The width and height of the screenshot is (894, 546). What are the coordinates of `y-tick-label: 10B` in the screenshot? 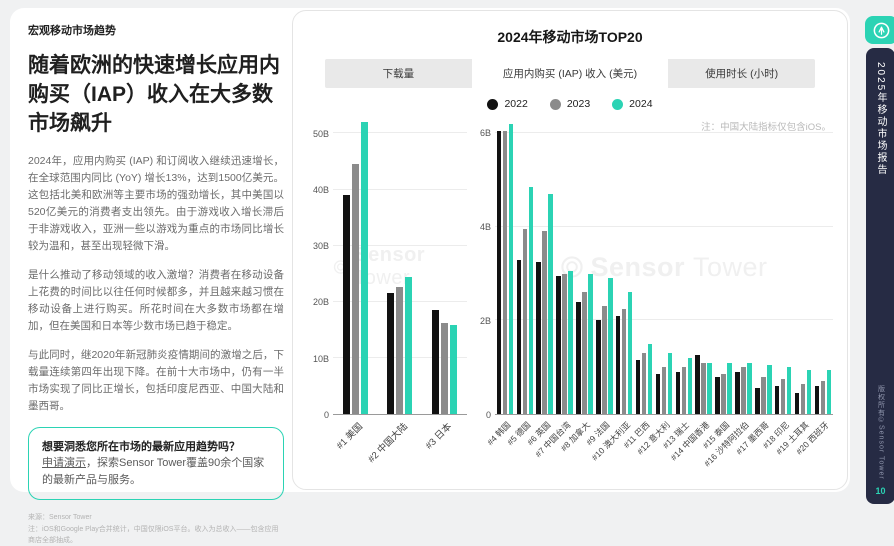 It's located at (320, 358).